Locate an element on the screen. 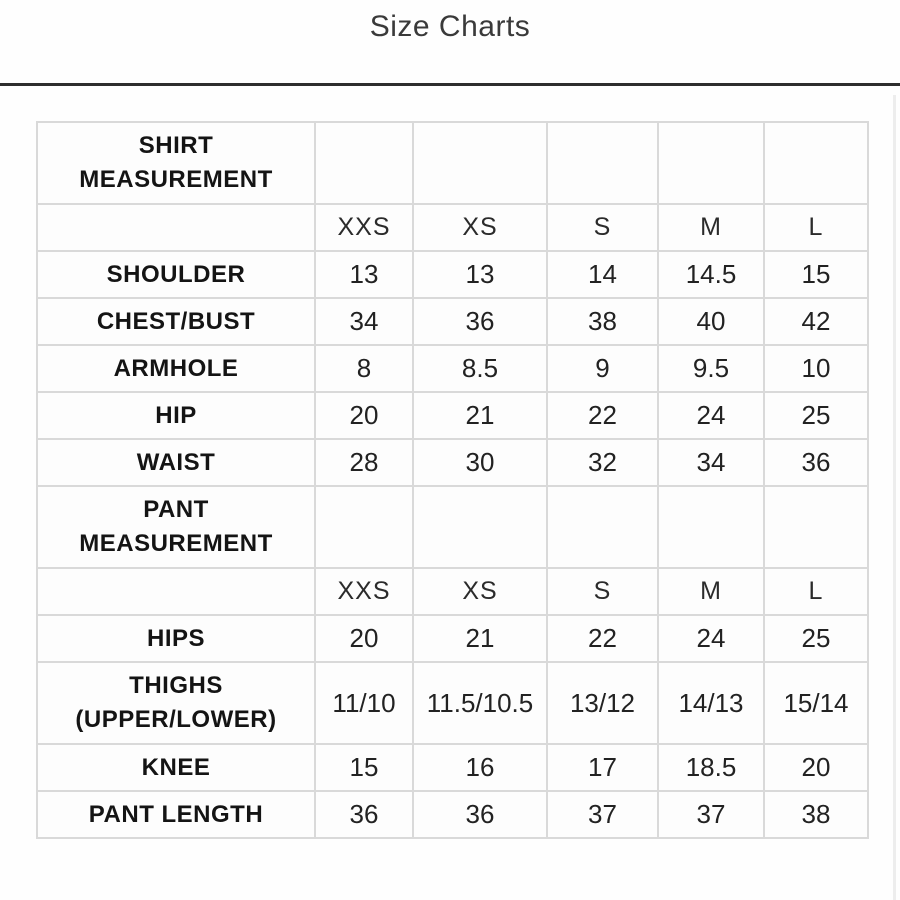 The width and height of the screenshot is (900, 900). page-title: Size Charts is located at coordinates (450, 26).